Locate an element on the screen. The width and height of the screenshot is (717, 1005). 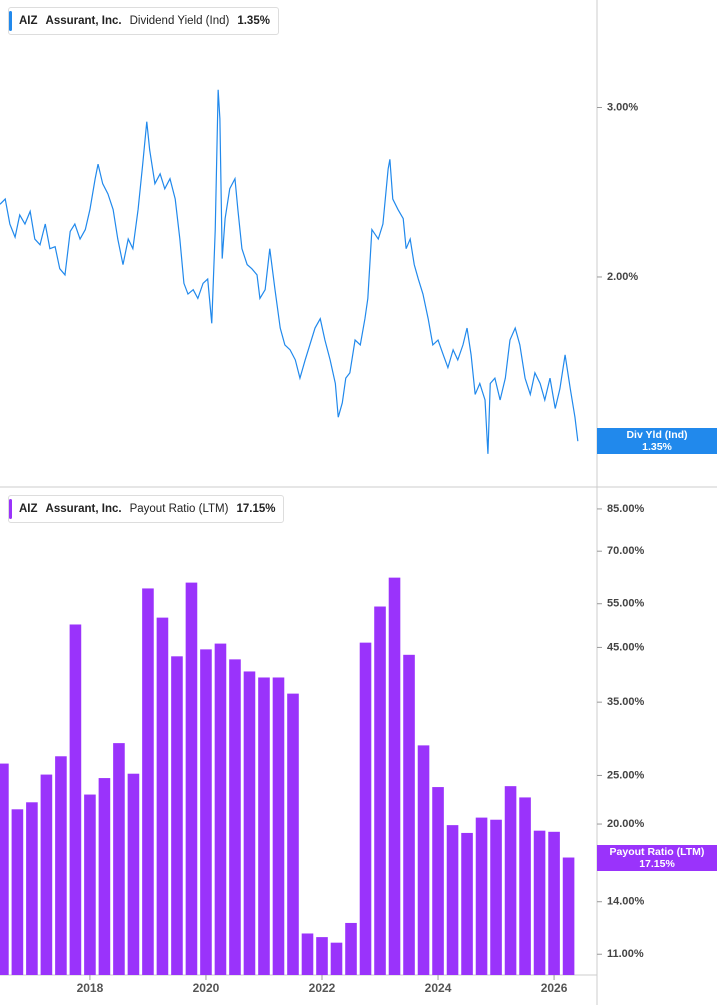
badge-label: Div Yld (Ind) is located at coordinates (657, 435).